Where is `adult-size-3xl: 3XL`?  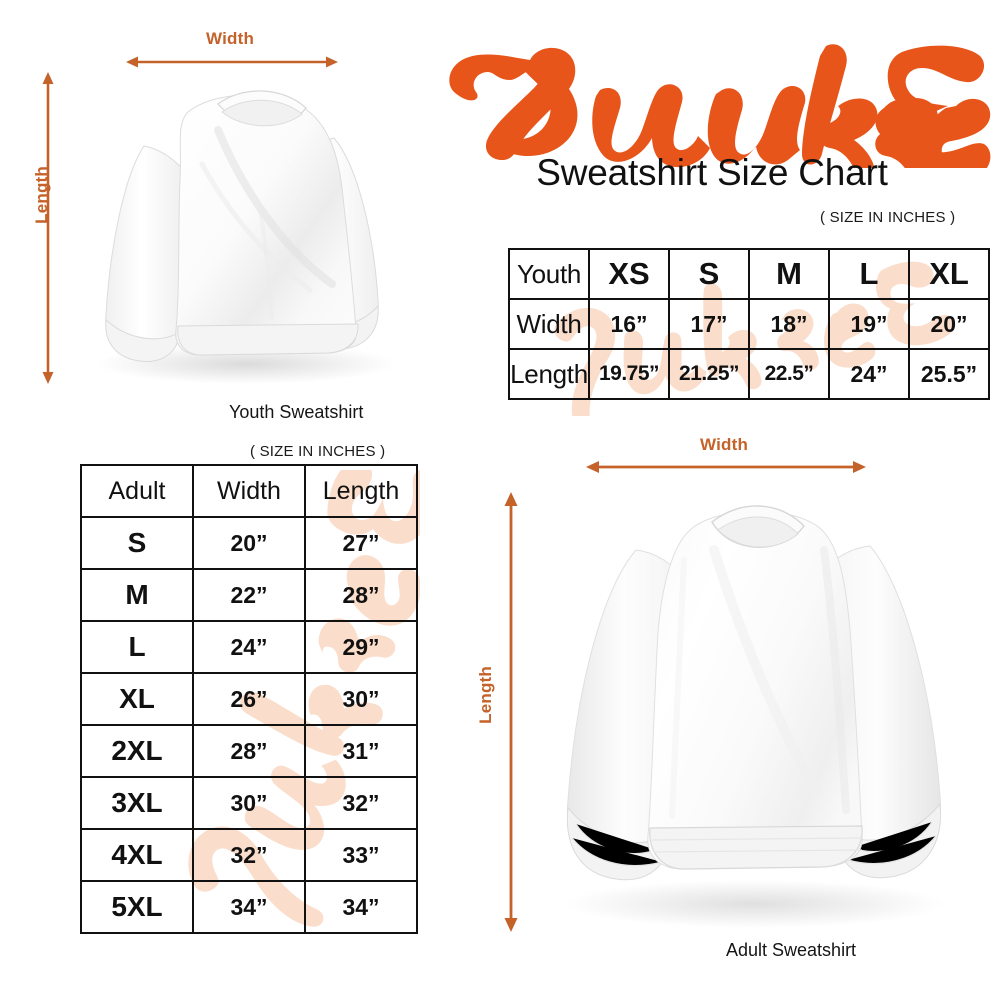
adult-size-3xl: 3XL is located at coordinates (137, 803).